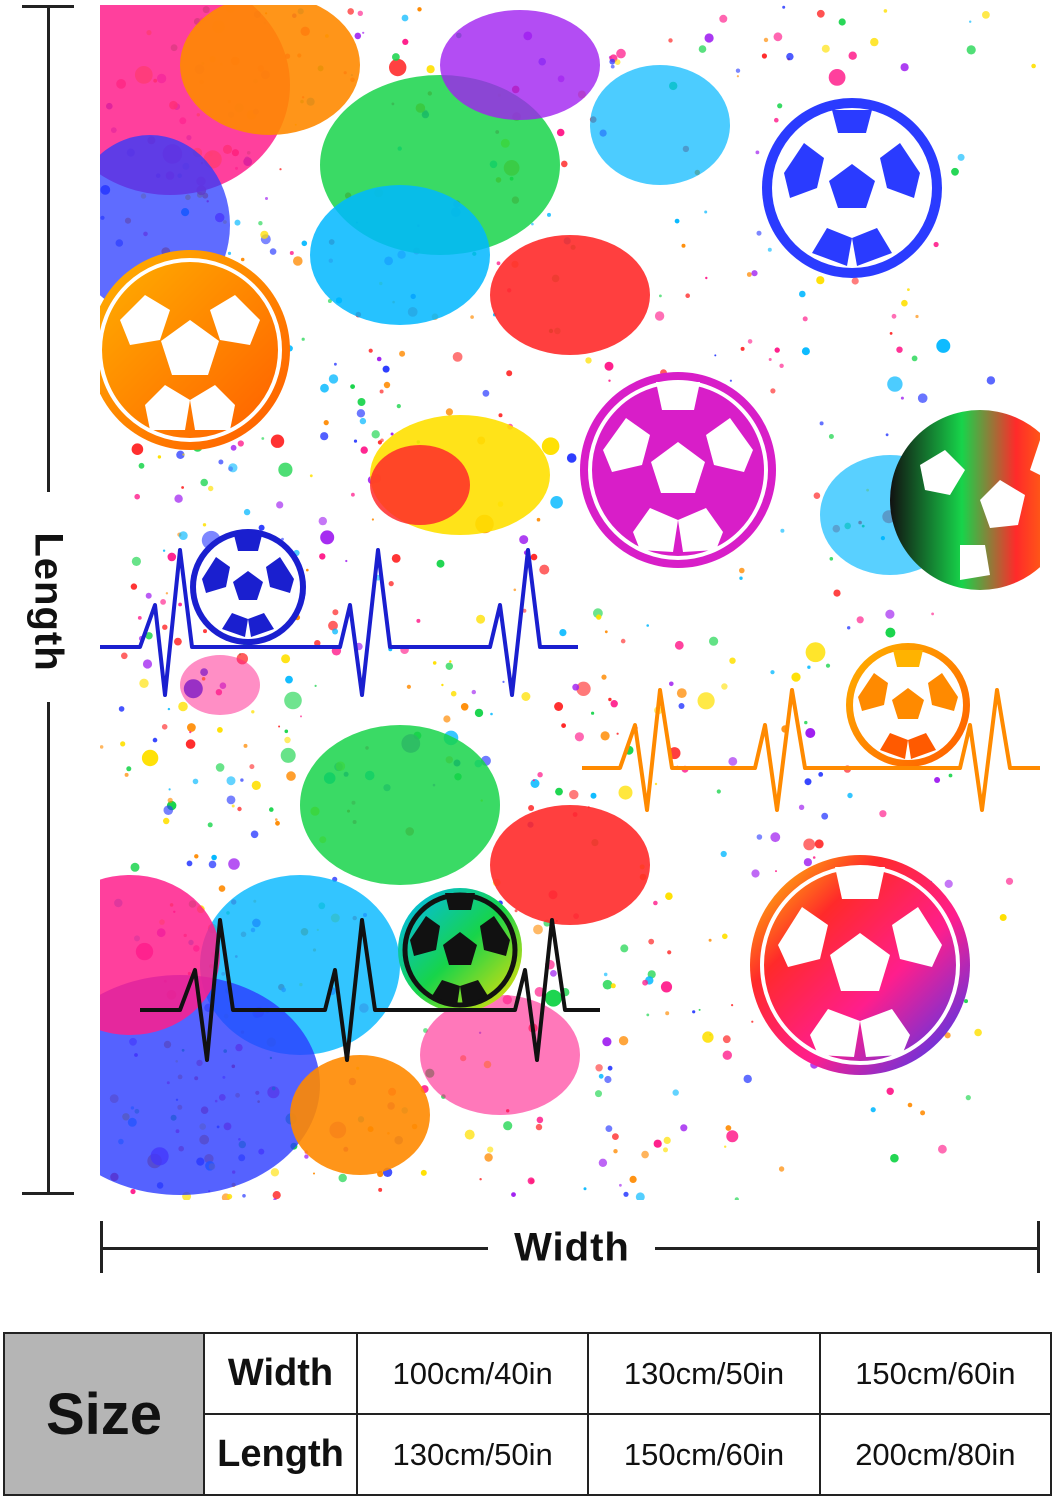  I want to click on size-cell: 200cm/80in, so click(935, 1454).